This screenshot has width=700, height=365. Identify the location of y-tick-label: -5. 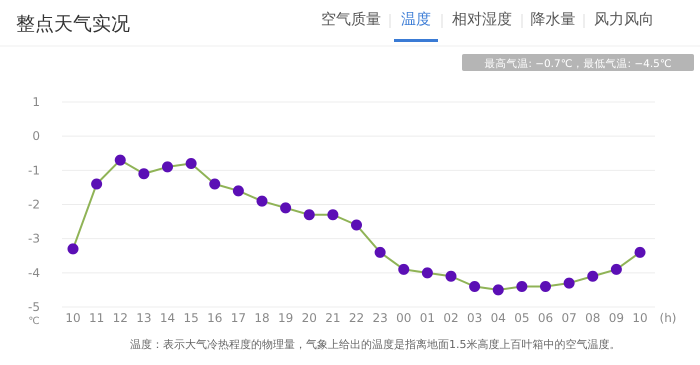
(34, 307).